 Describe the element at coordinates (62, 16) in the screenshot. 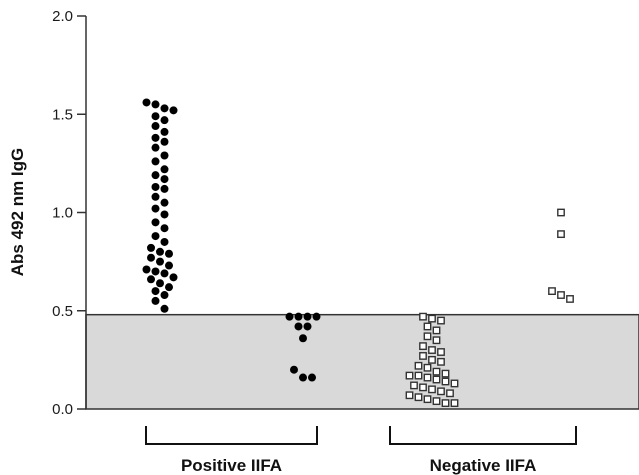

I see `y-tick-label: 2.0` at that location.